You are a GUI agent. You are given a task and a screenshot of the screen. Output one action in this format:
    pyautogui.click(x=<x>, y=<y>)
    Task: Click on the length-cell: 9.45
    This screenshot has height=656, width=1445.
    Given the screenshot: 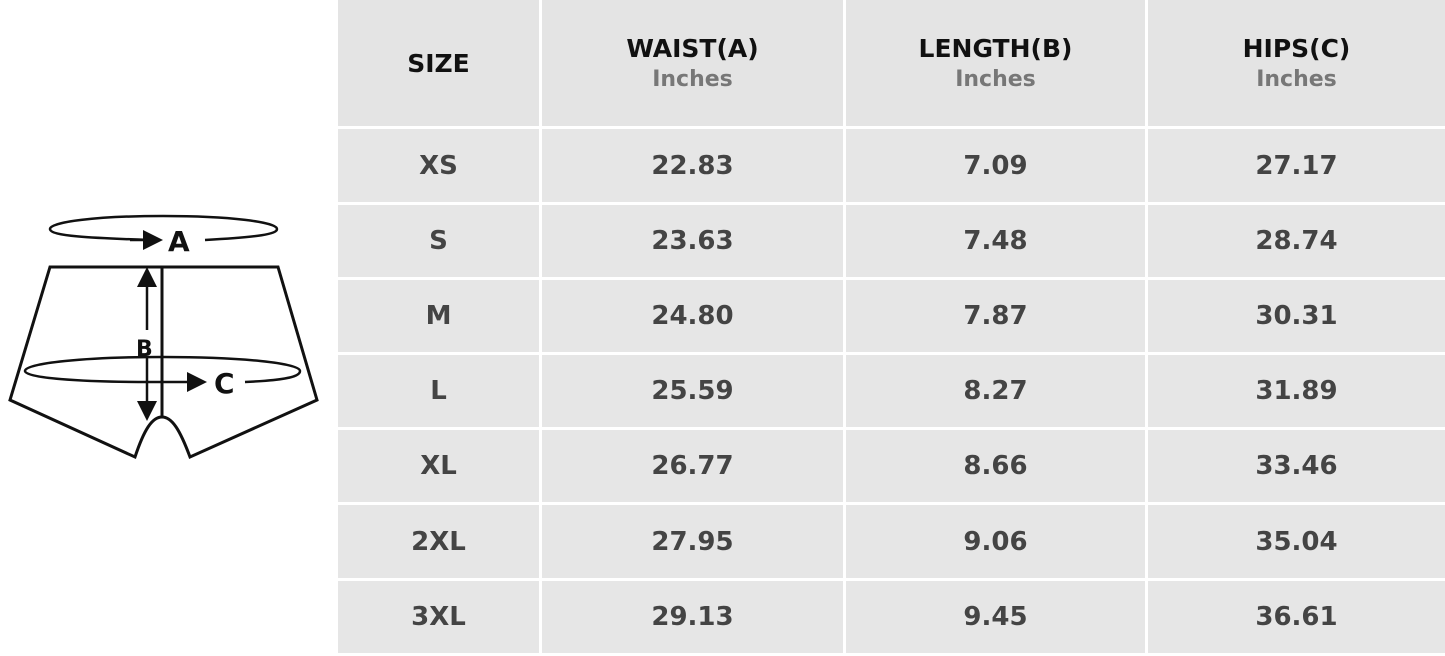 What is the action you would take?
    pyautogui.click(x=997, y=618)
    